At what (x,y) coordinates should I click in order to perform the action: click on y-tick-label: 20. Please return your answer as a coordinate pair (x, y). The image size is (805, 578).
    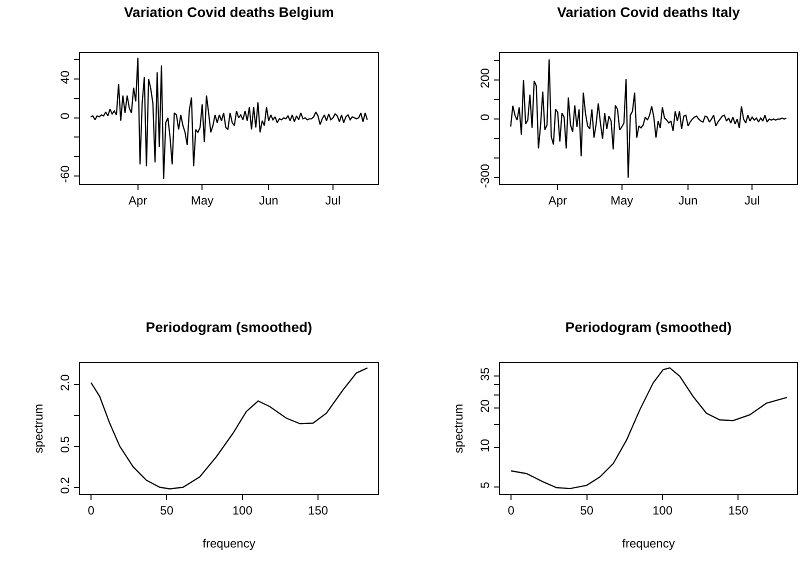
    Looking at the image, I should click on (485, 406).